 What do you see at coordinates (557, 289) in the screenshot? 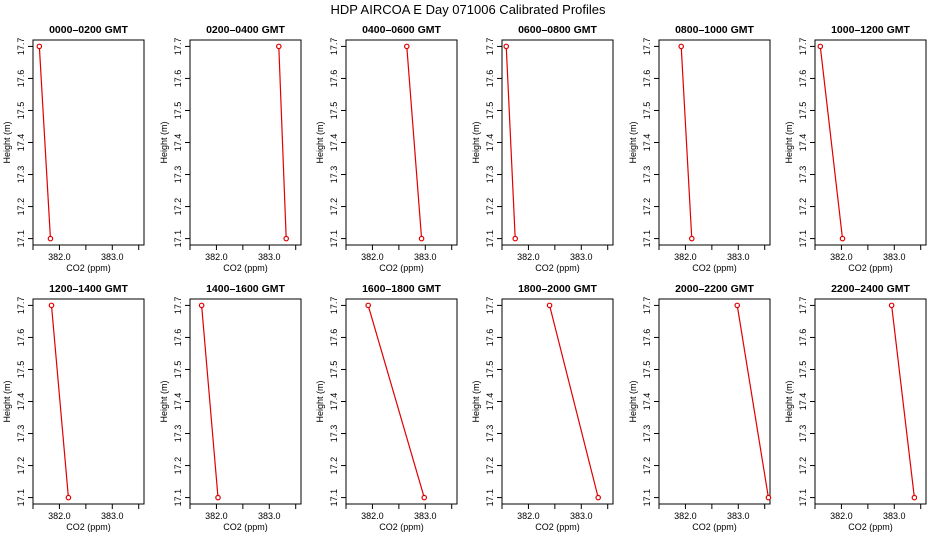
I see `panel-title: 1800–2000 GMT` at bounding box center [557, 289].